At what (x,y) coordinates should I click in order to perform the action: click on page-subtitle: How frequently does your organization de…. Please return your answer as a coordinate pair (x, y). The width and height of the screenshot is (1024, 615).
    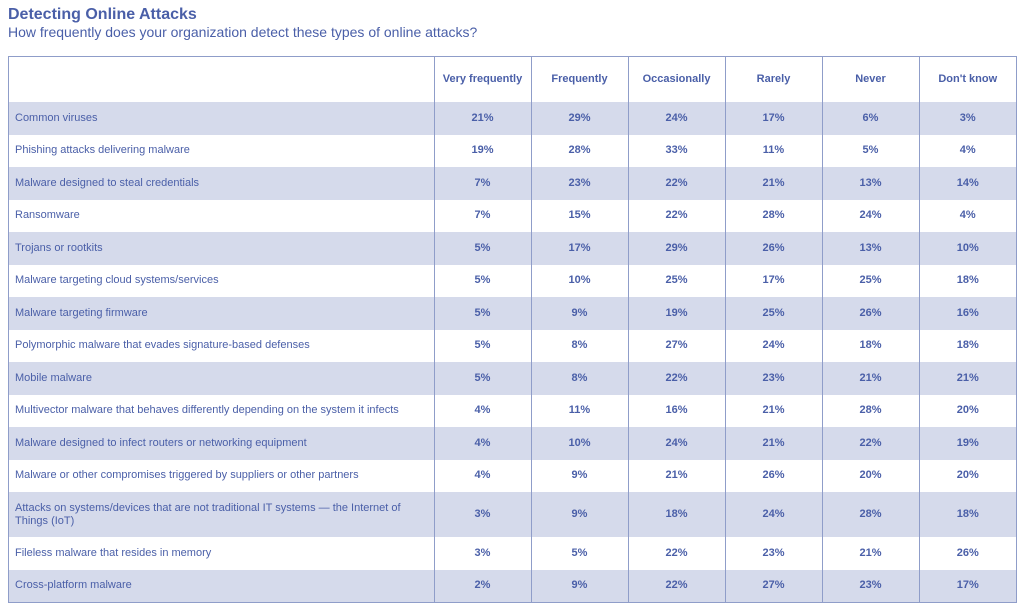
    Looking at the image, I should click on (243, 32).